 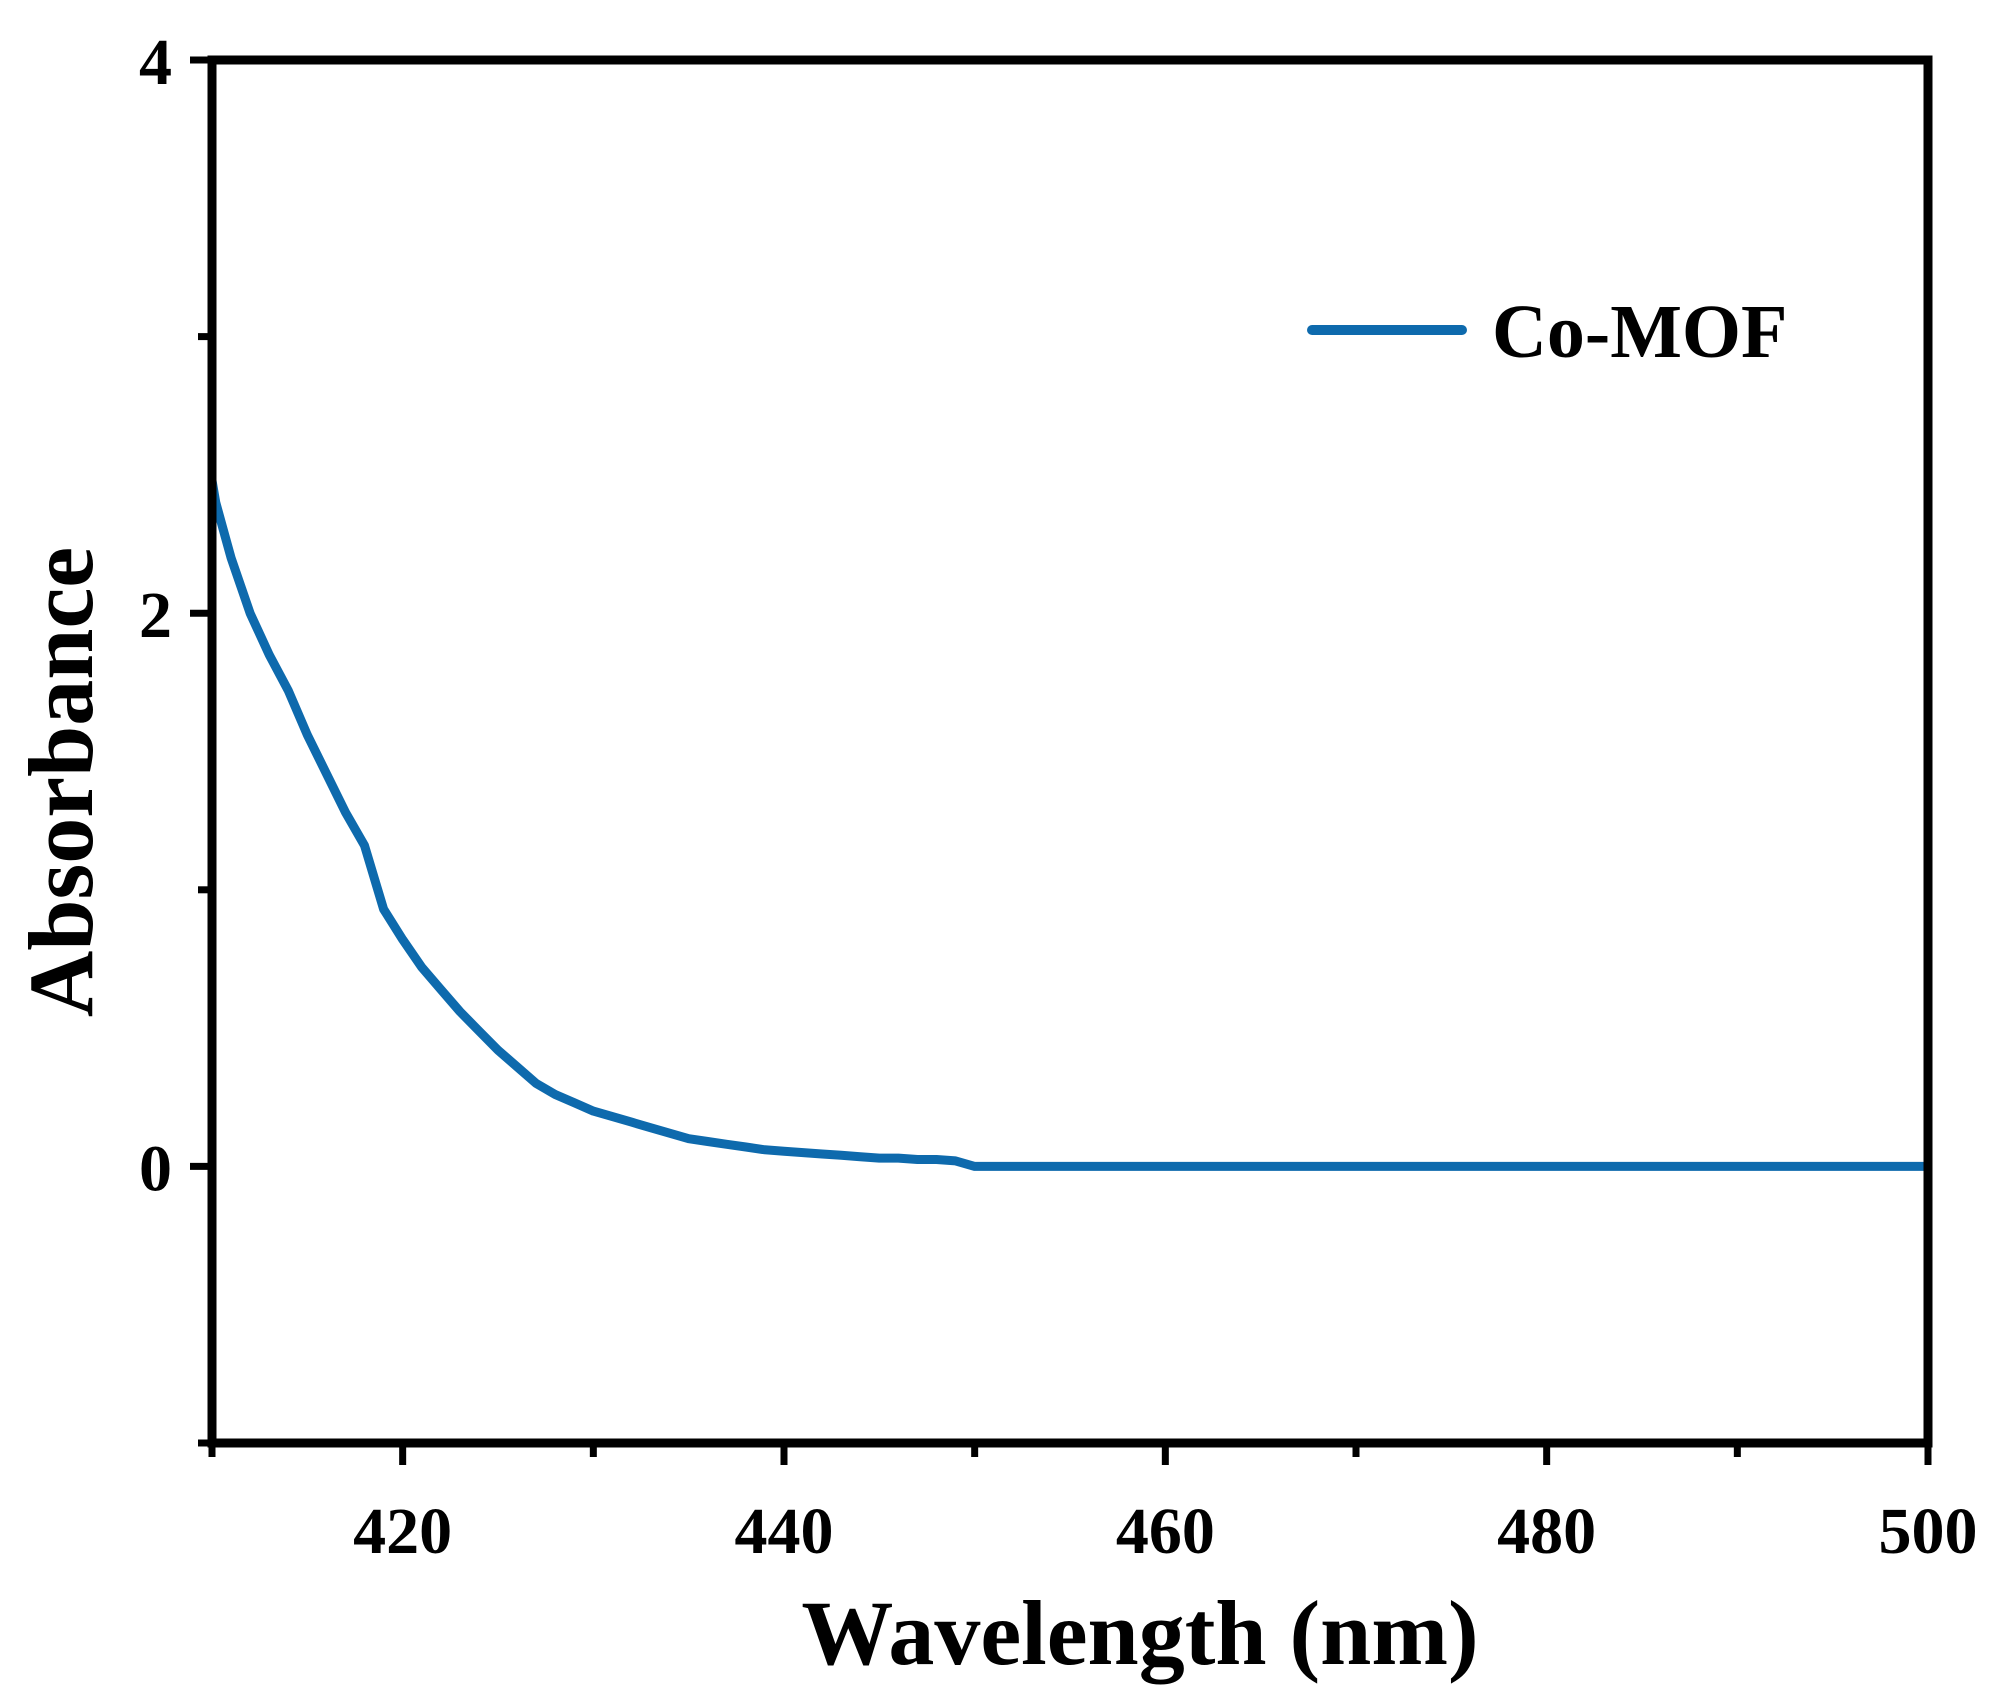 What do you see at coordinates (784, 1531) in the screenshot?
I see `x-tick-label-440: 440` at bounding box center [784, 1531].